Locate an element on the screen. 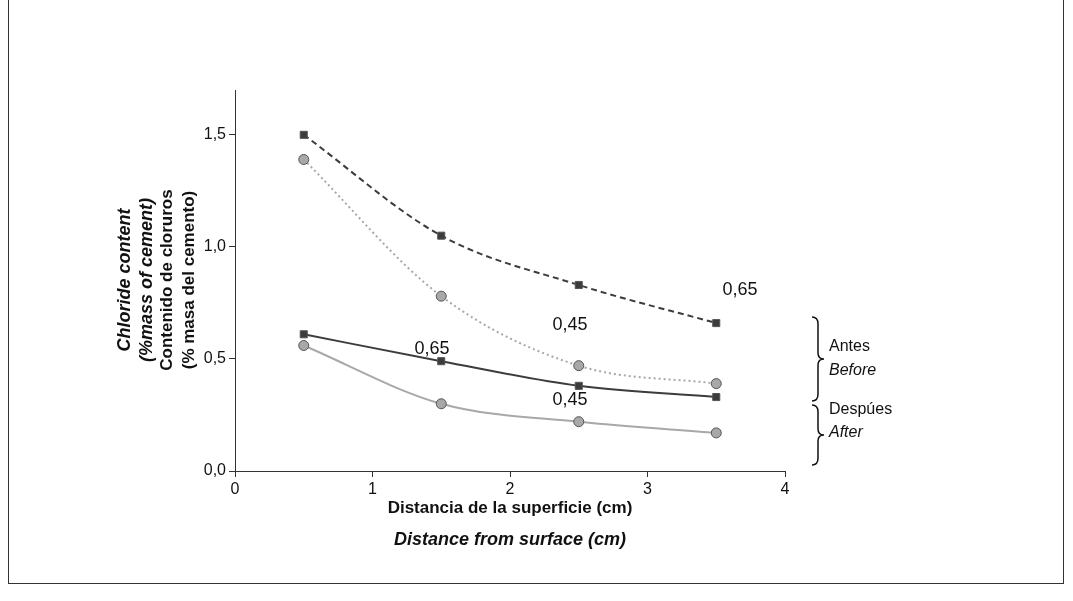  y-tick-label: 1,0 is located at coordinates (215, 246).